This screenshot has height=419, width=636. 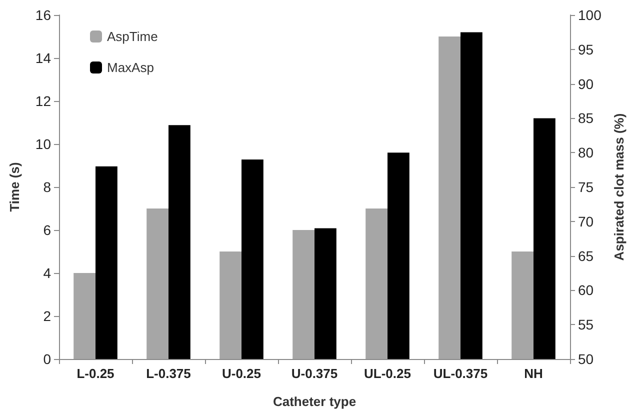 I want to click on y-tick-label: 0, so click(x=47, y=359).